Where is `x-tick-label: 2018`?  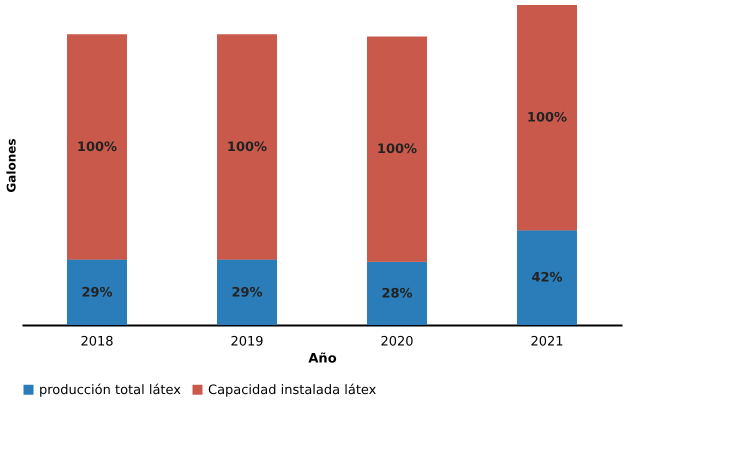
x-tick-label: 2018 is located at coordinates (97, 342).